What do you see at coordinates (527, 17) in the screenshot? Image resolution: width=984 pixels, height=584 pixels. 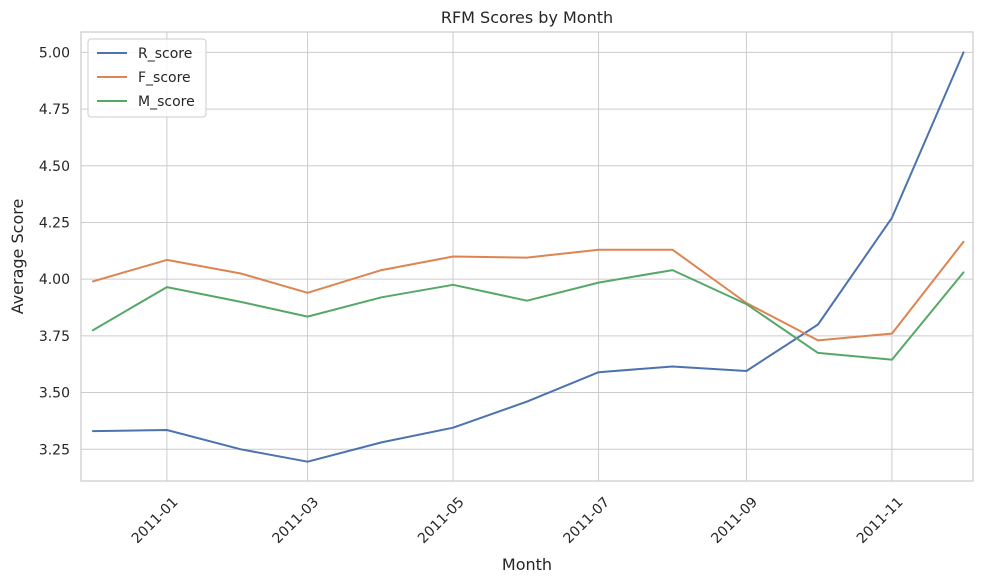 I see `chart-title: RFM Scores by Month` at bounding box center [527, 17].